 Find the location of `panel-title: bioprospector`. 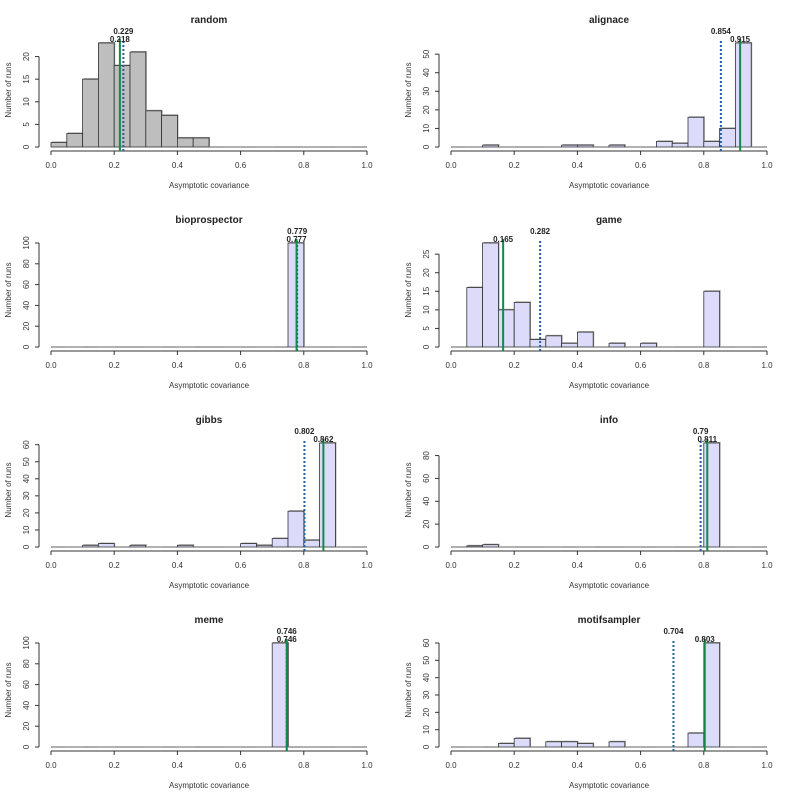

panel-title: bioprospector is located at coordinates (208, 220).